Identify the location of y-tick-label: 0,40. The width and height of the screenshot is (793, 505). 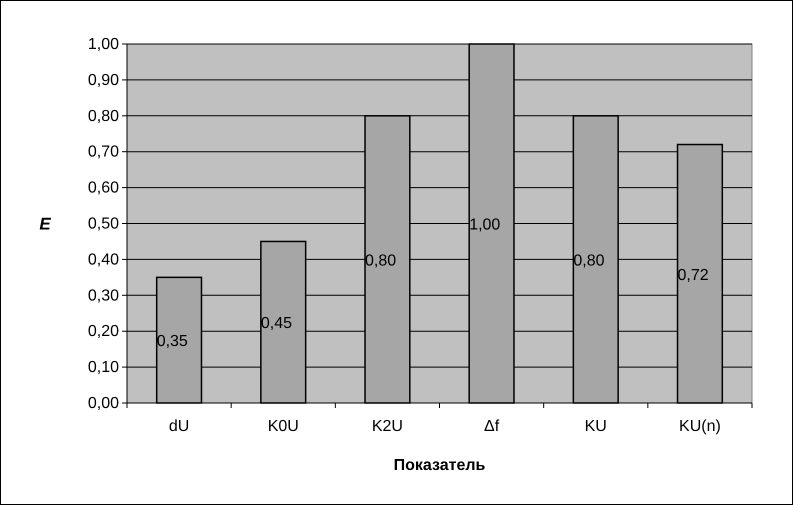
(104, 259).